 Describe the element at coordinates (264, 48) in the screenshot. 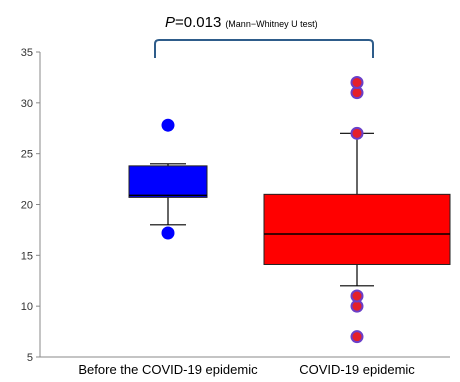

I see `significance-bracket` at that location.